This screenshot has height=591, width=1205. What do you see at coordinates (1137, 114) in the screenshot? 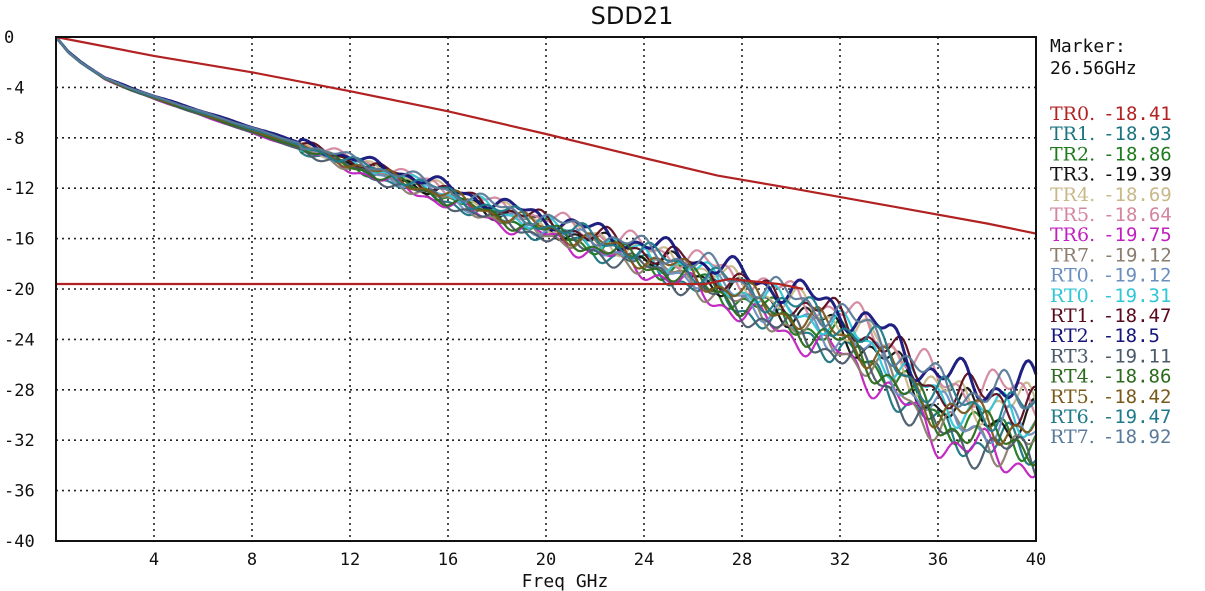
I see `legend-value: -18.41` at bounding box center [1137, 114].